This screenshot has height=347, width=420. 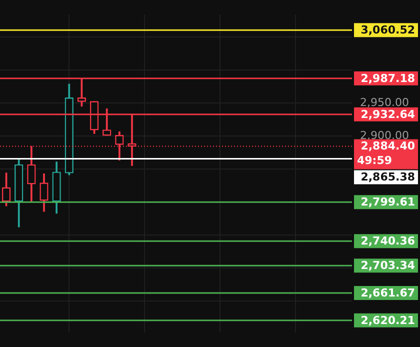 I want to click on y-tick-label: 2,900.00, so click(x=384, y=135).